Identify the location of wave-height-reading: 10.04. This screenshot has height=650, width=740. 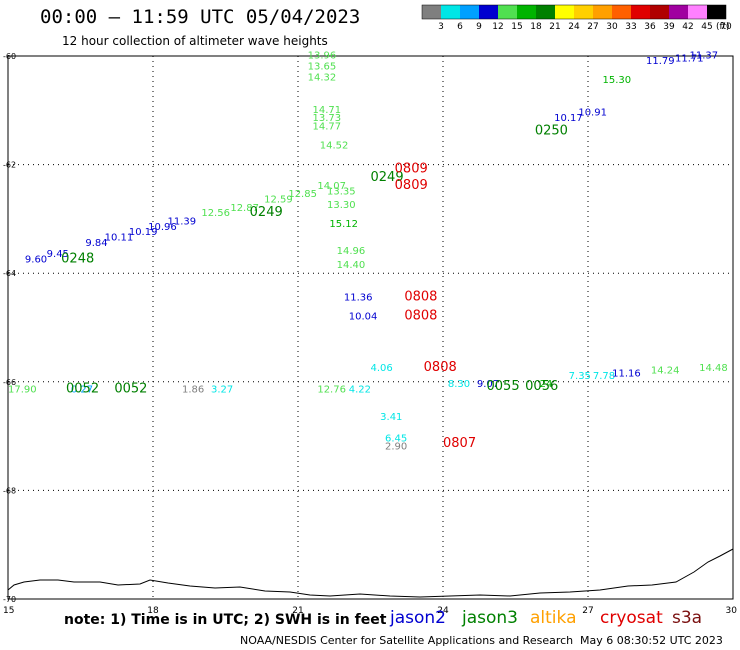
(363, 316).